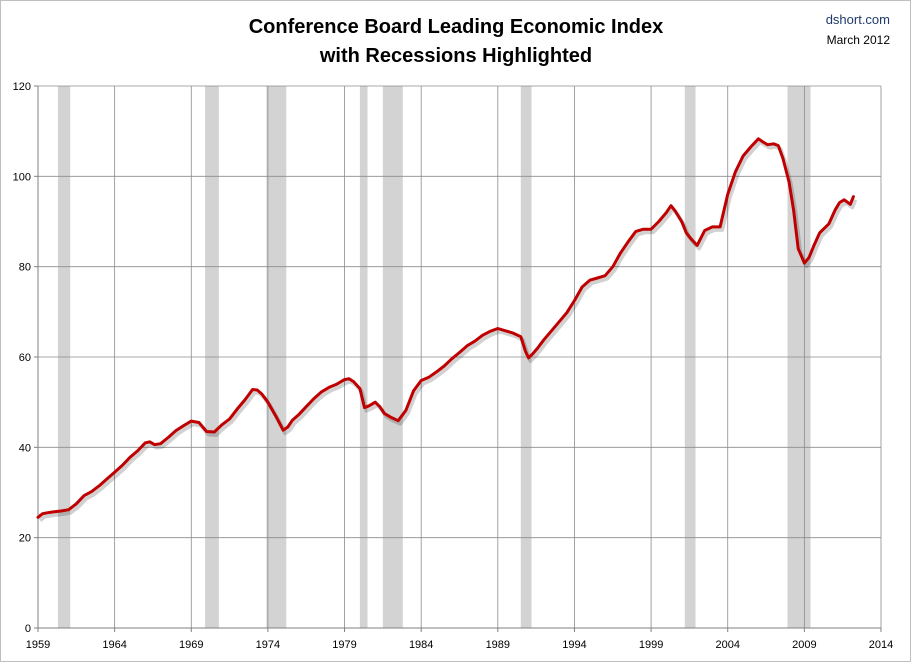  I want to click on x-tick-label: 1964, so click(114, 645).